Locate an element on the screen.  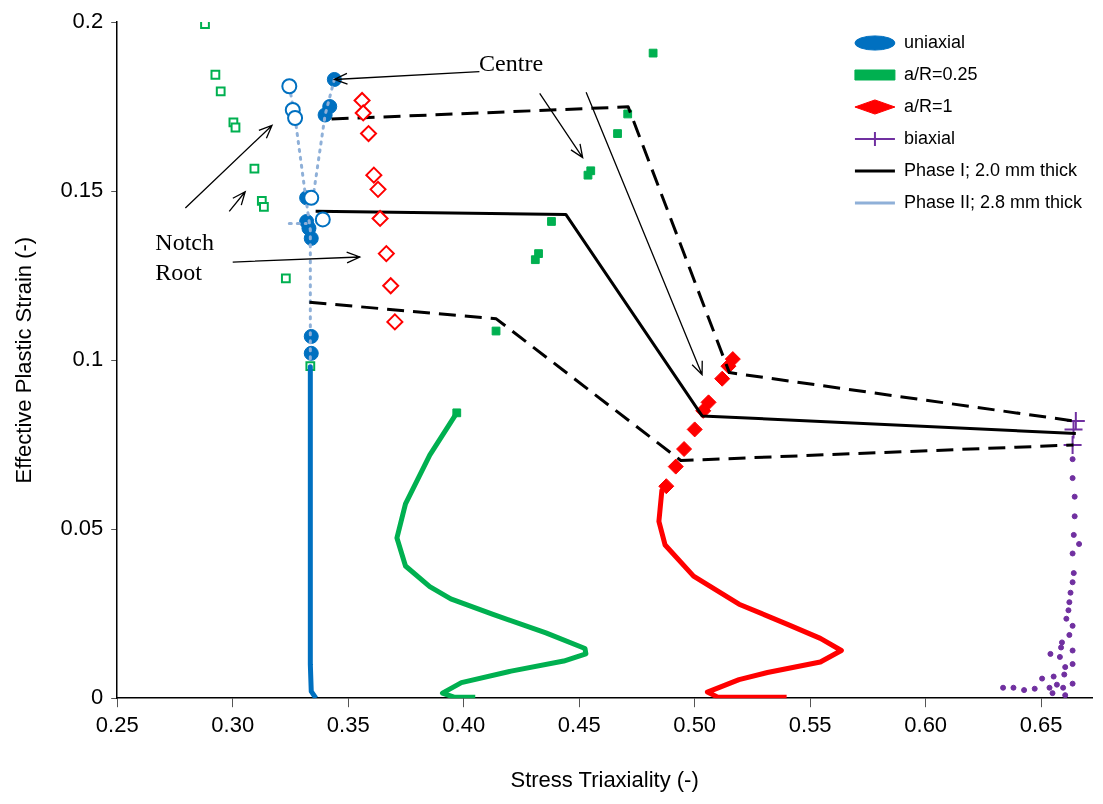
x-tick-label: 0.35 is located at coordinates (348, 725).